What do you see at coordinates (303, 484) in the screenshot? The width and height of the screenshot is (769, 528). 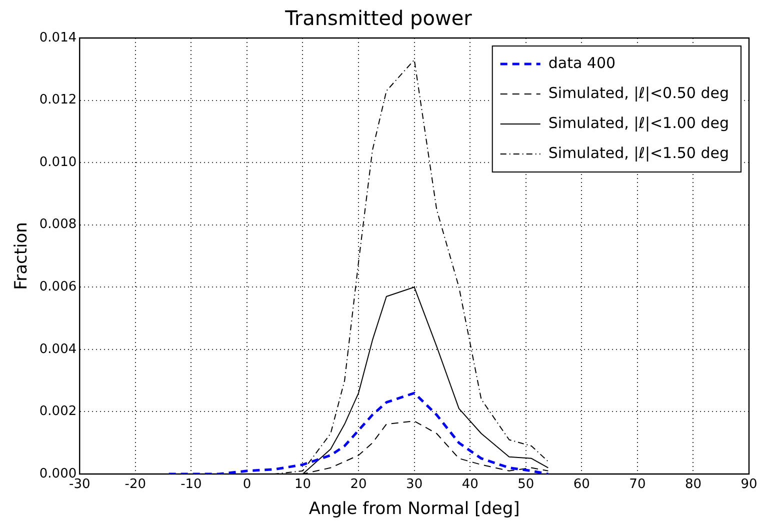 I see `x-tick-label: 10` at bounding box center [303, 484].